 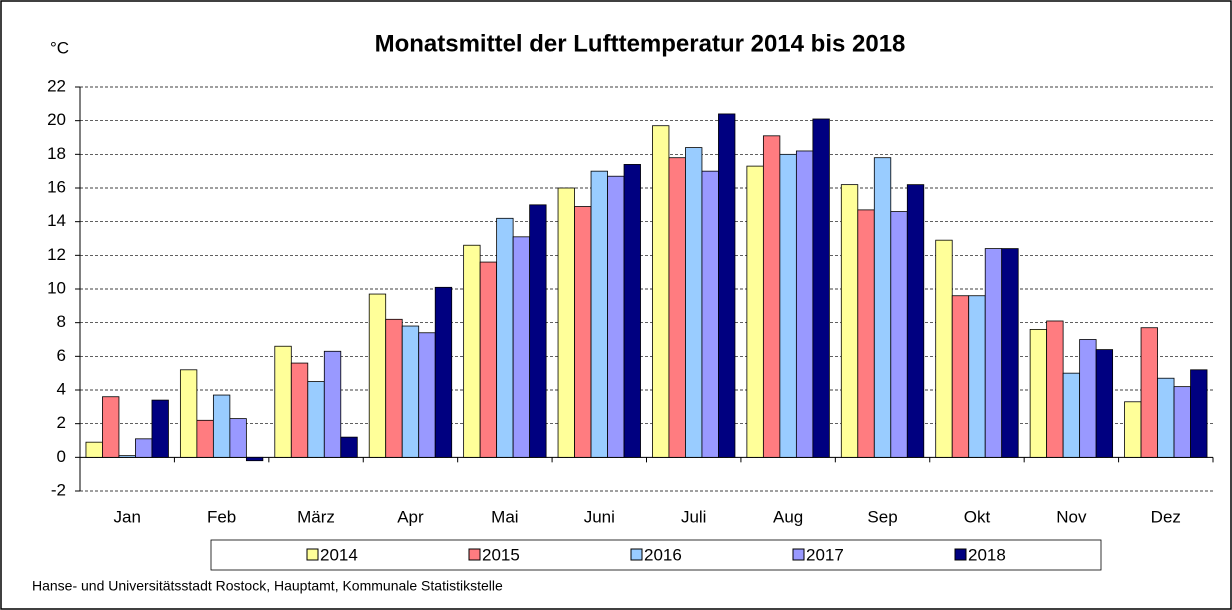 What do you see at coordinates (825, 554) in the screenshot?
I see `legend-label: 2017` at bounding box center [825, 554].